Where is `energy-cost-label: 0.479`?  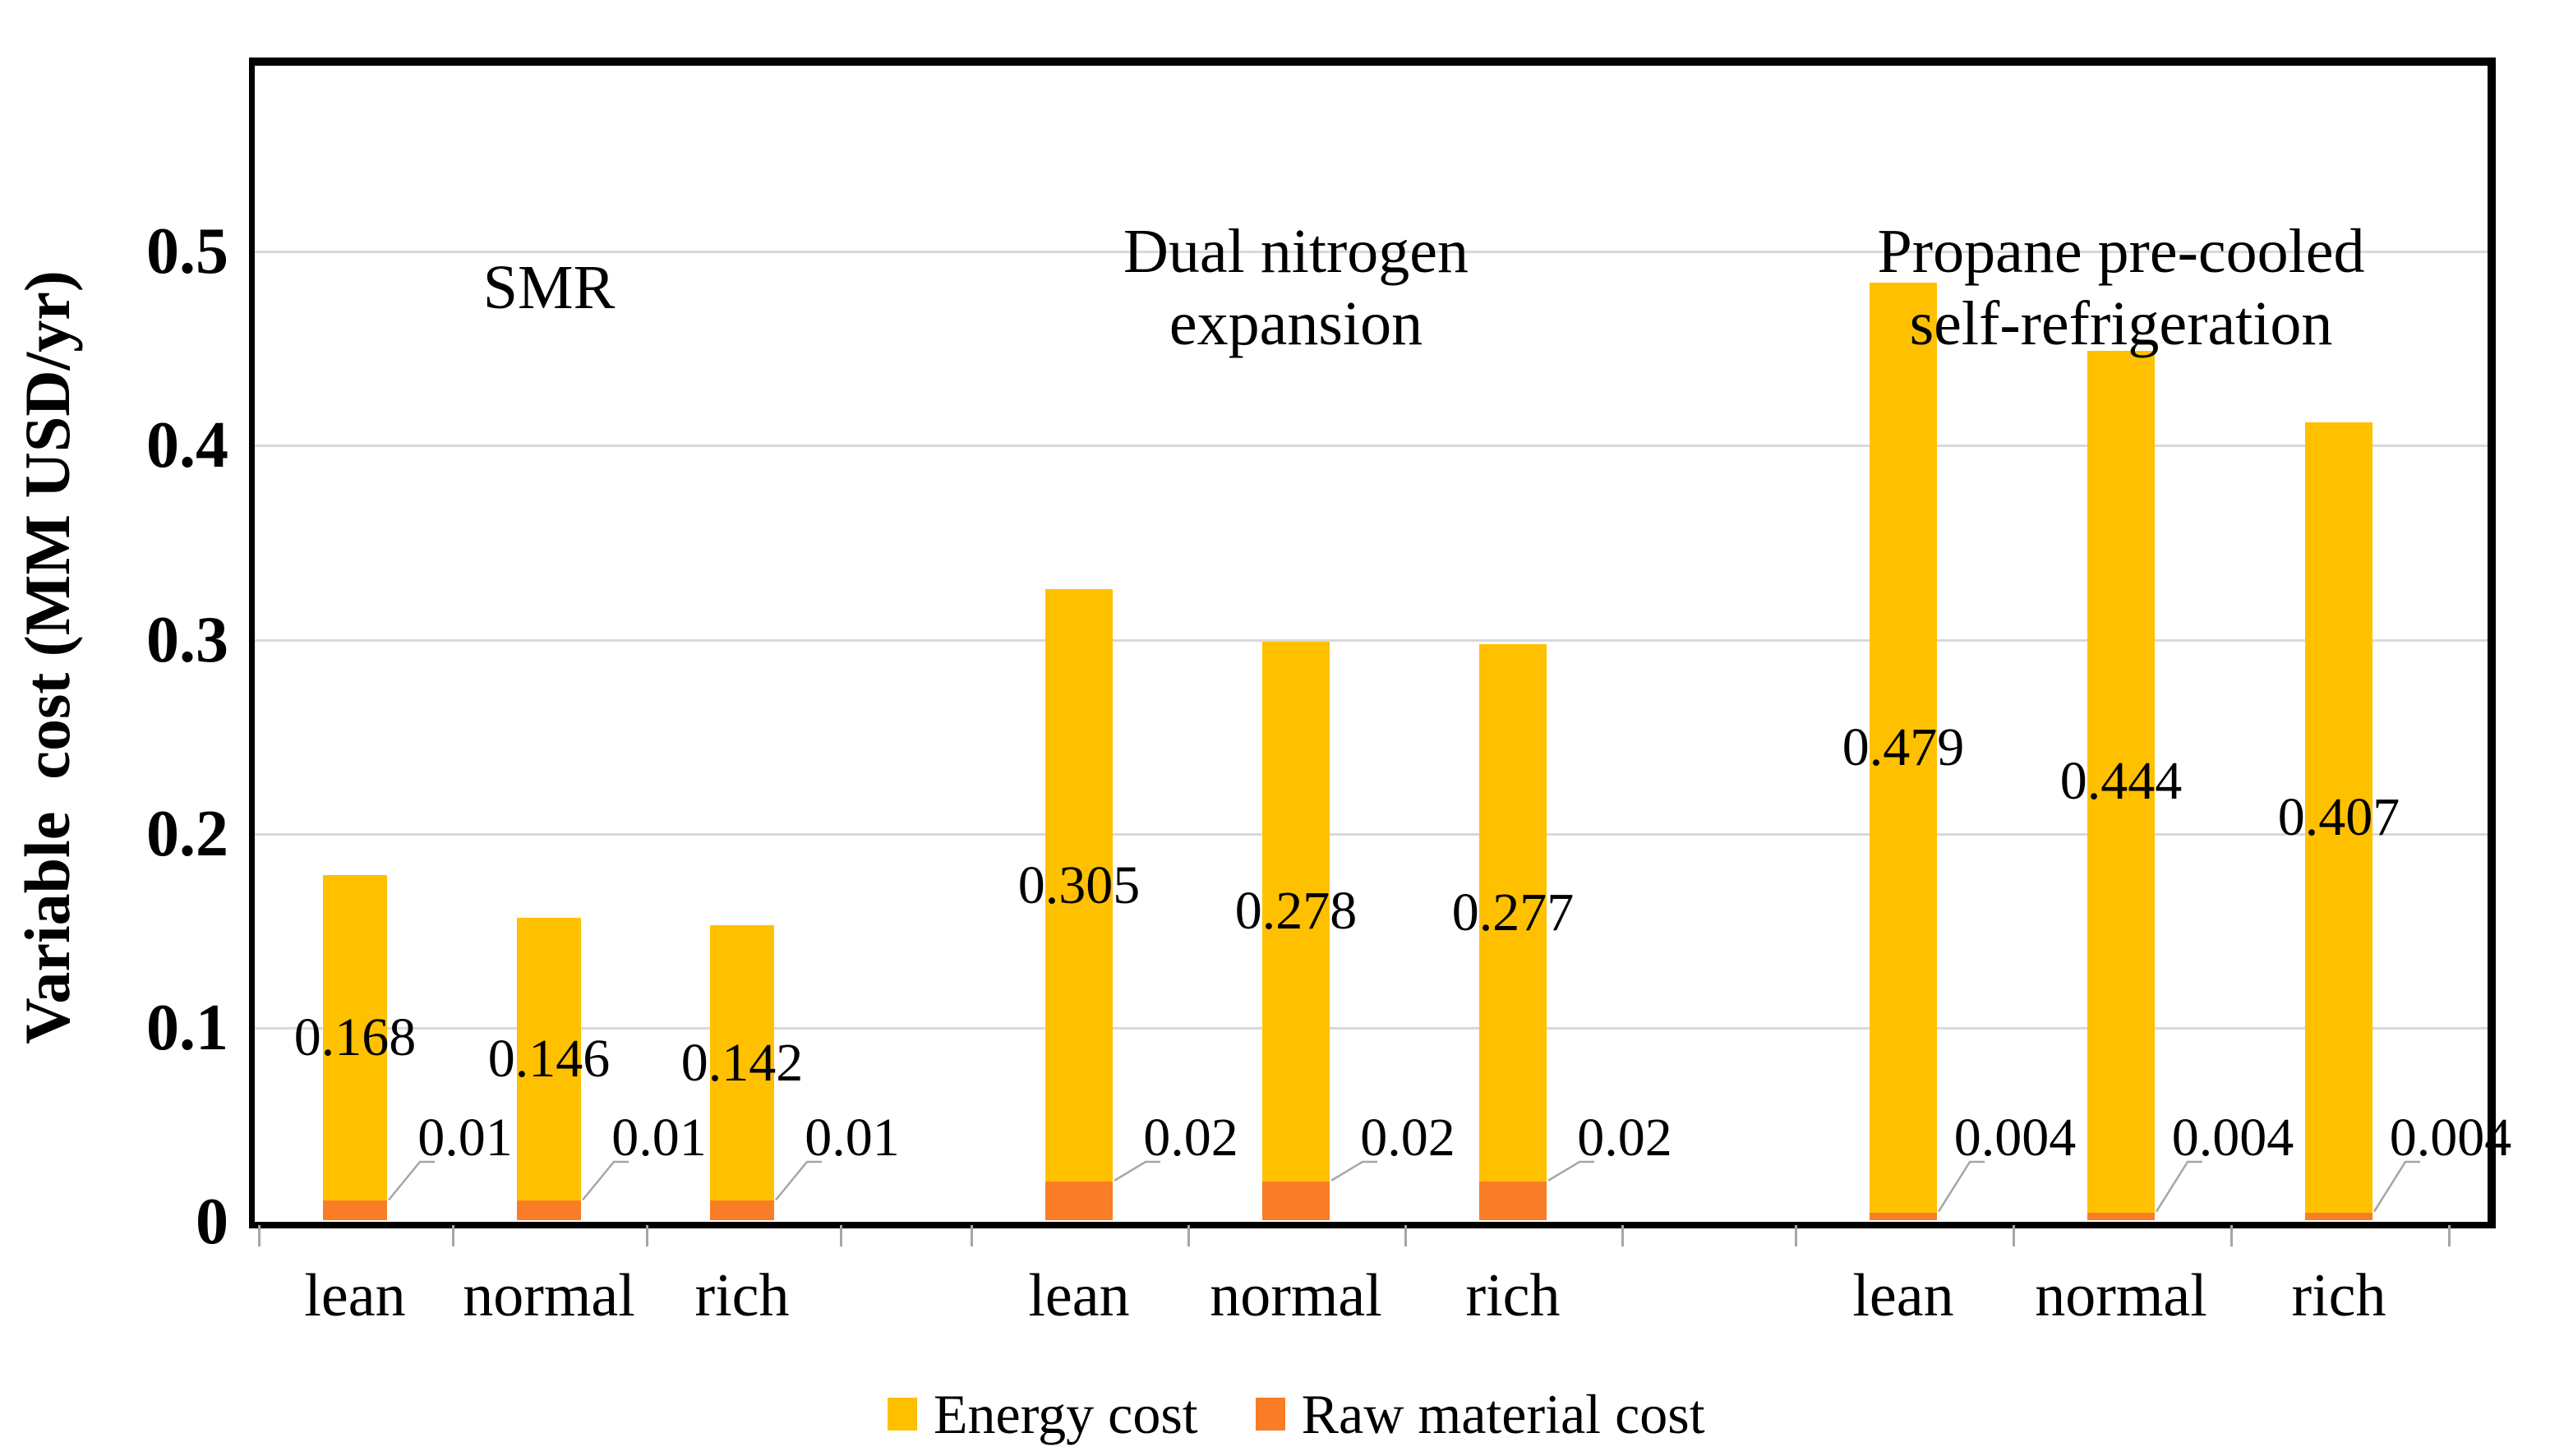 energy-cost-label: 0.479 is located at coordinates (1903, 746).